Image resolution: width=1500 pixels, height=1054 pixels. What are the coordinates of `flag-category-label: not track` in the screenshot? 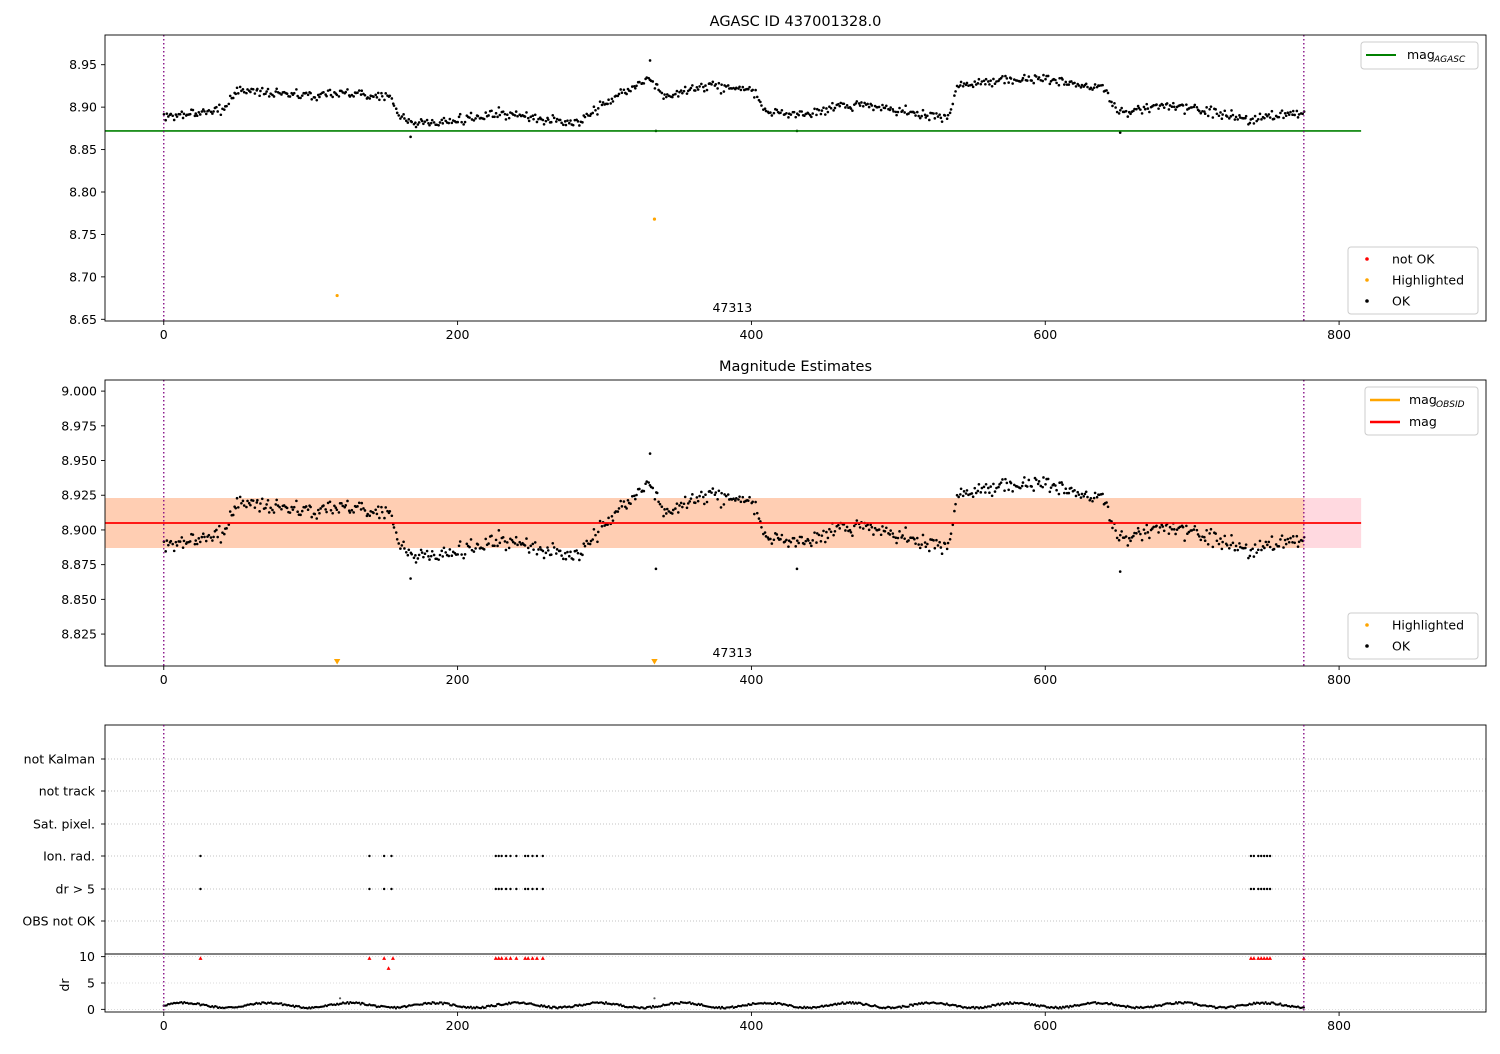 It's located at (67, 791).